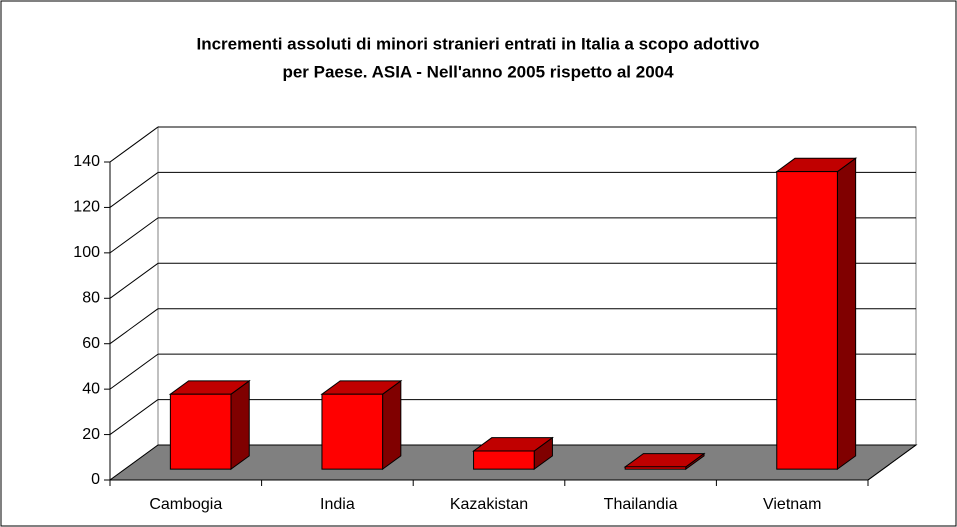 The width and height of the screenshot is (957, 527). What do you see at coordinates (792, 504) in the screenshot?
I see `x-tick-label: Vietnam` at bounding box center [792, 504].